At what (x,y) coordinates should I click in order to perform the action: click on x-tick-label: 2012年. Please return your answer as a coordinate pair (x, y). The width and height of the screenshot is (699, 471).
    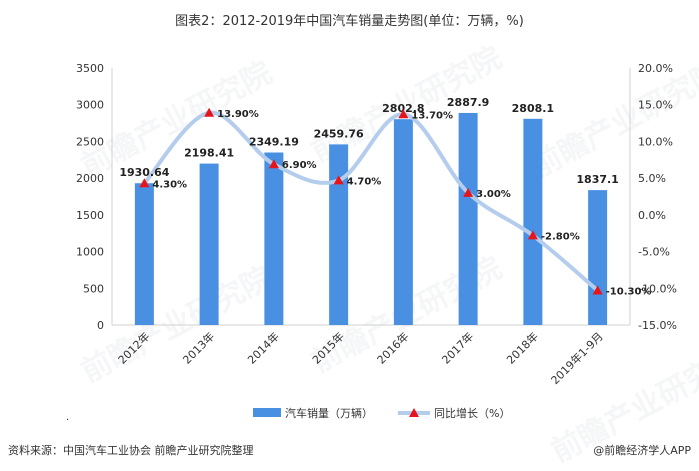
    Looking at the image, I should click on (133, 347).